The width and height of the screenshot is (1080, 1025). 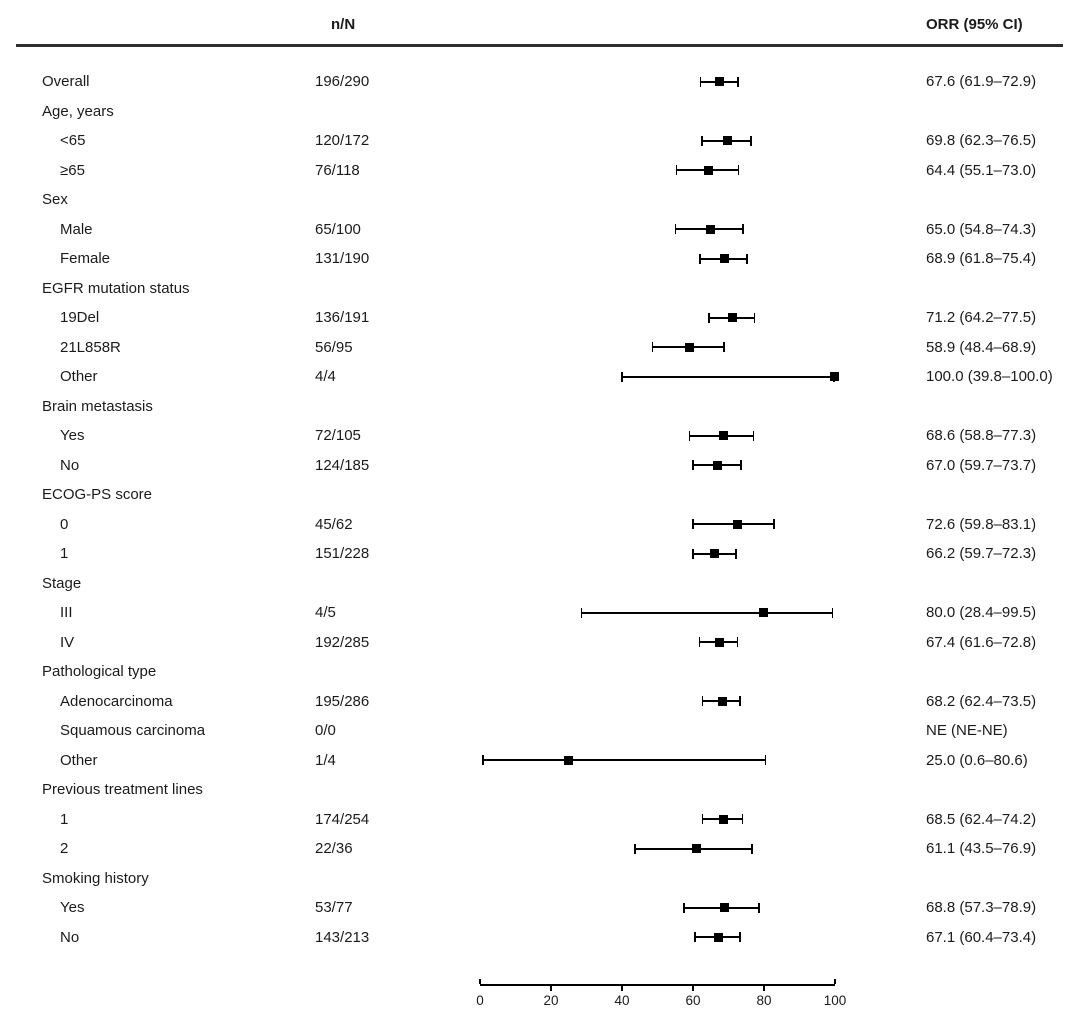 I want to click on group-row: ECOG-PS score, so click(x=540, y=495).